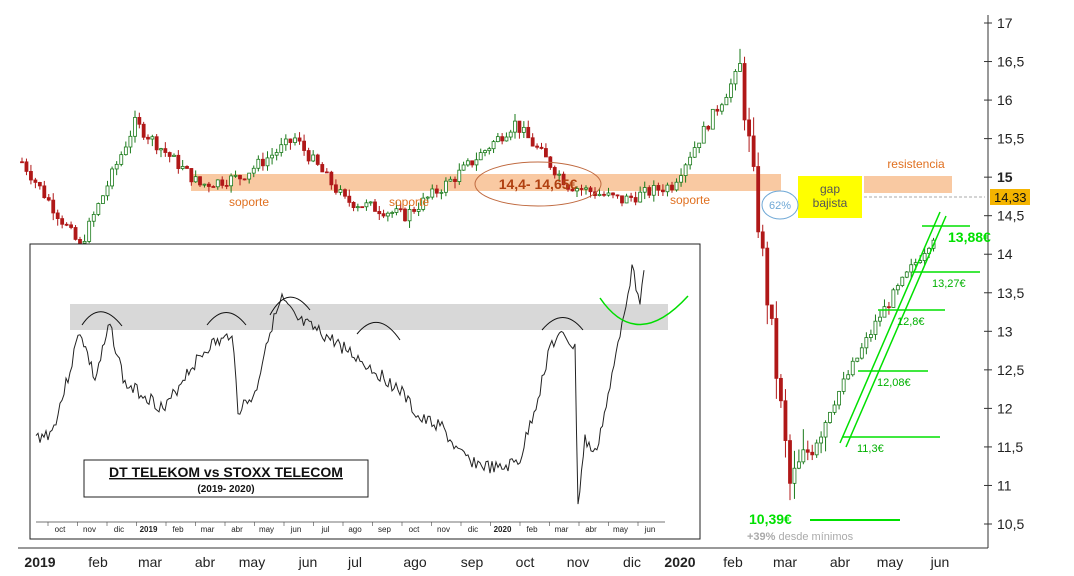  Describe the element at coordinates (1005, 254) in the screenshot. I see `y-tick-label: 14` at that location.